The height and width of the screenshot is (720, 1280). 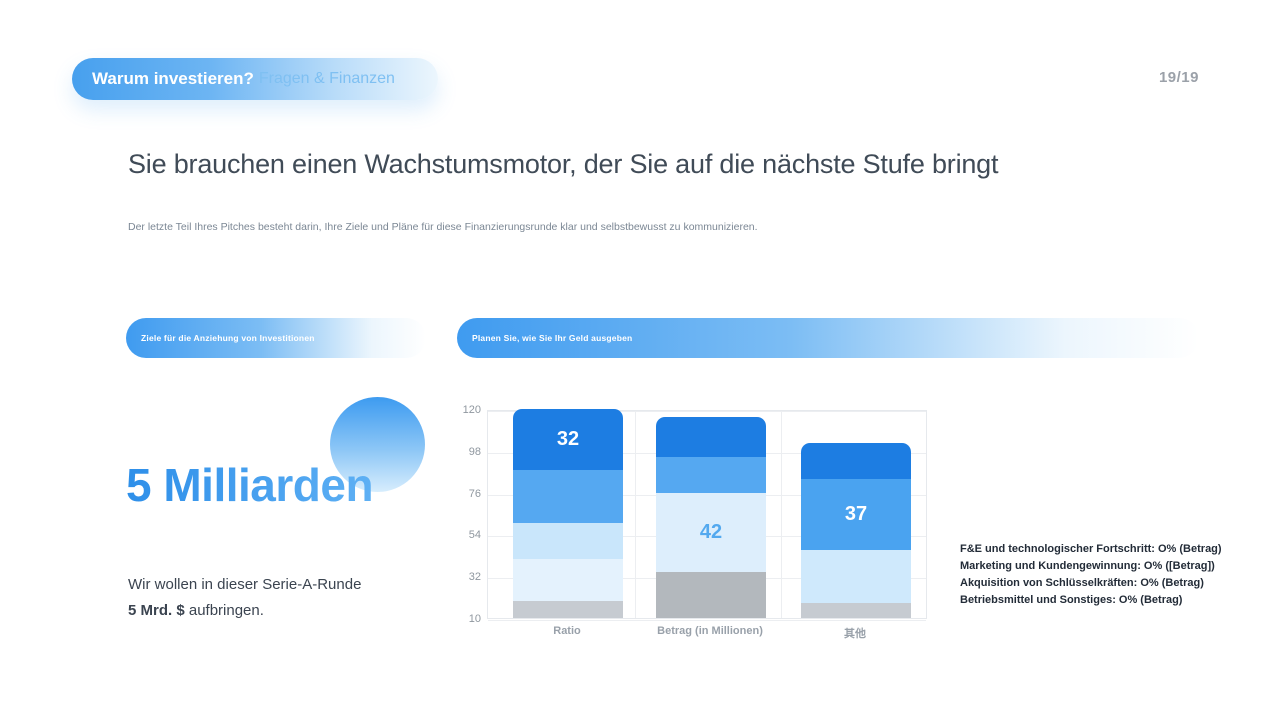 I want to click on bar-segment: 32, so click(x=568, y=439).